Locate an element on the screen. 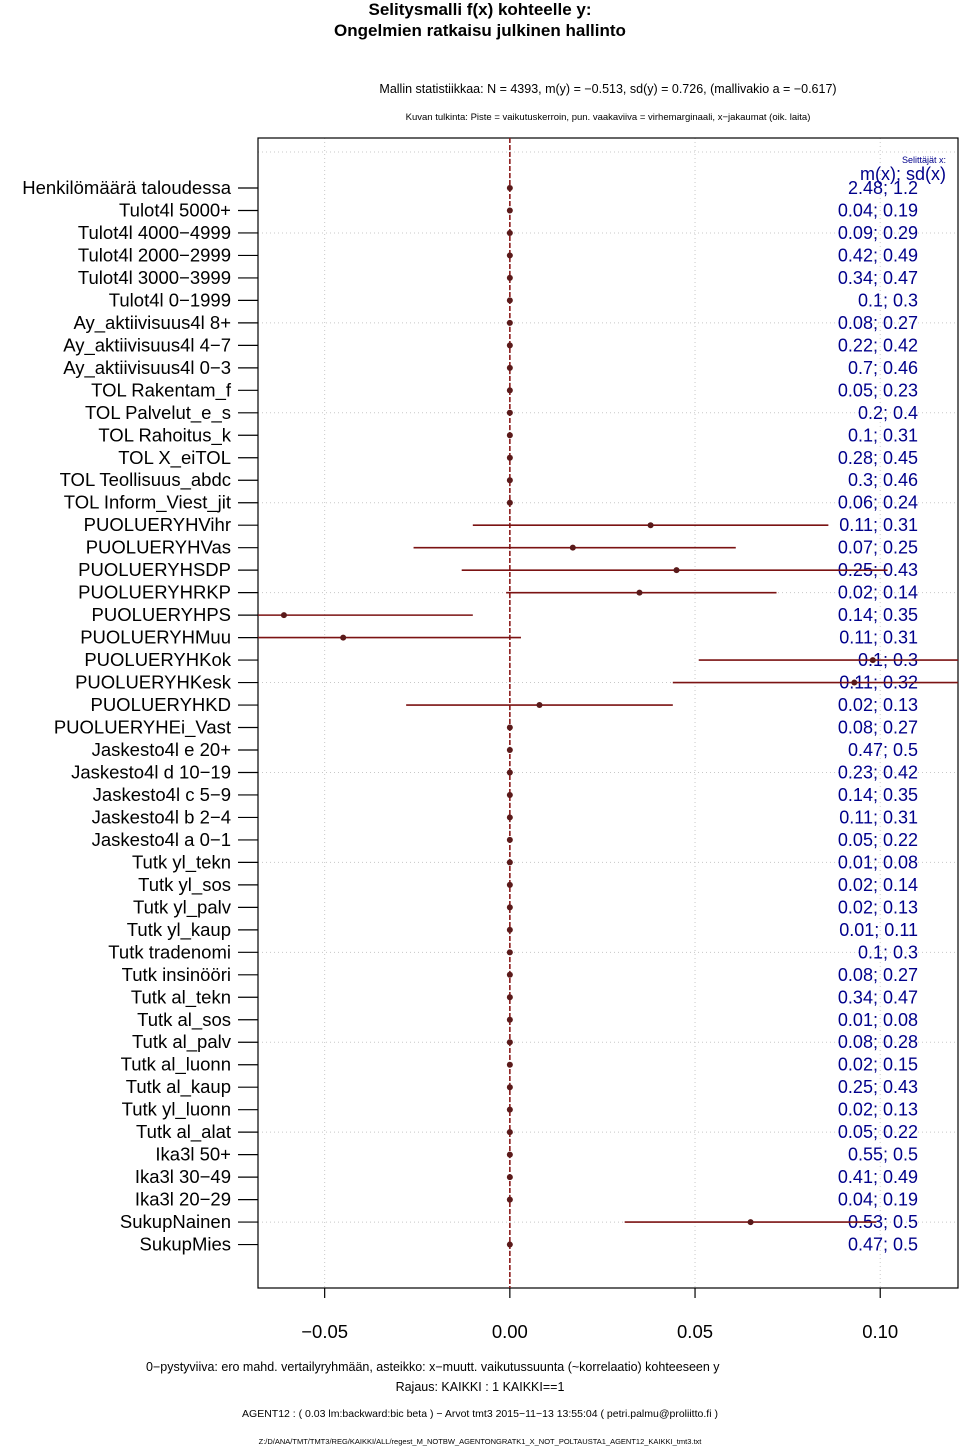  x-stats-label: 0.08; 0.27 is located at coordinates (878, 728).